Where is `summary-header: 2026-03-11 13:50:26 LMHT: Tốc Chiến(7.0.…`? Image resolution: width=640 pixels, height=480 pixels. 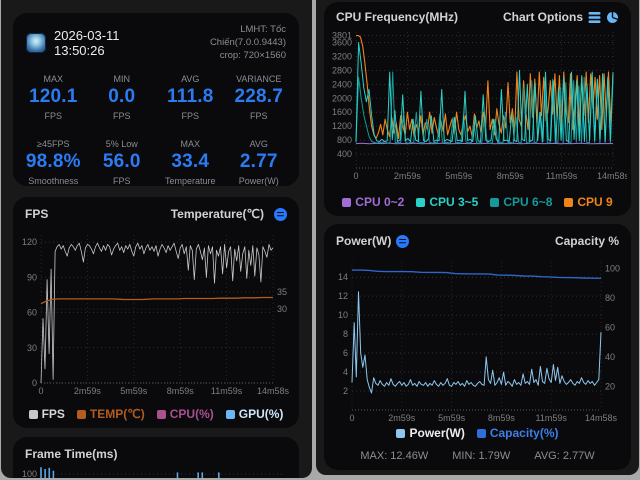
summary-header: 2026-03-11 13:50:26 LMHT: Tốc Chiến(7.0.… is located at coordinates (156, 38).